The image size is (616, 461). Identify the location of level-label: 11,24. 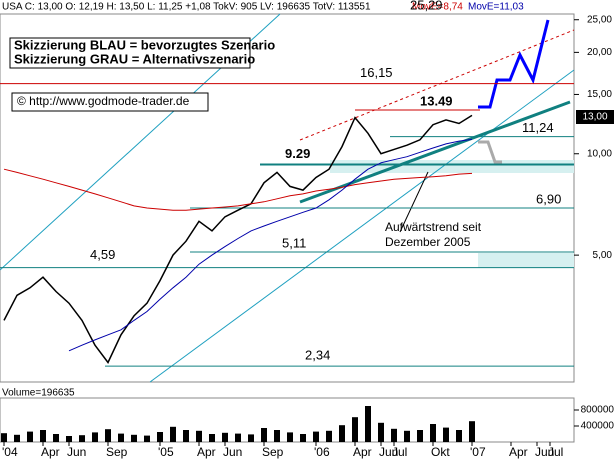
(538, 127).